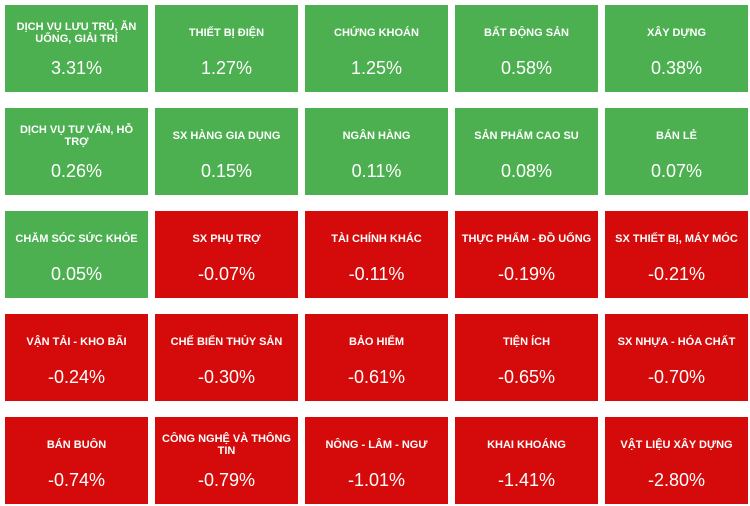  What do you see at coordinates (226, 376) in the screenshot?
I see `tile-value: -0.30%` at bounding box center [226, 376].